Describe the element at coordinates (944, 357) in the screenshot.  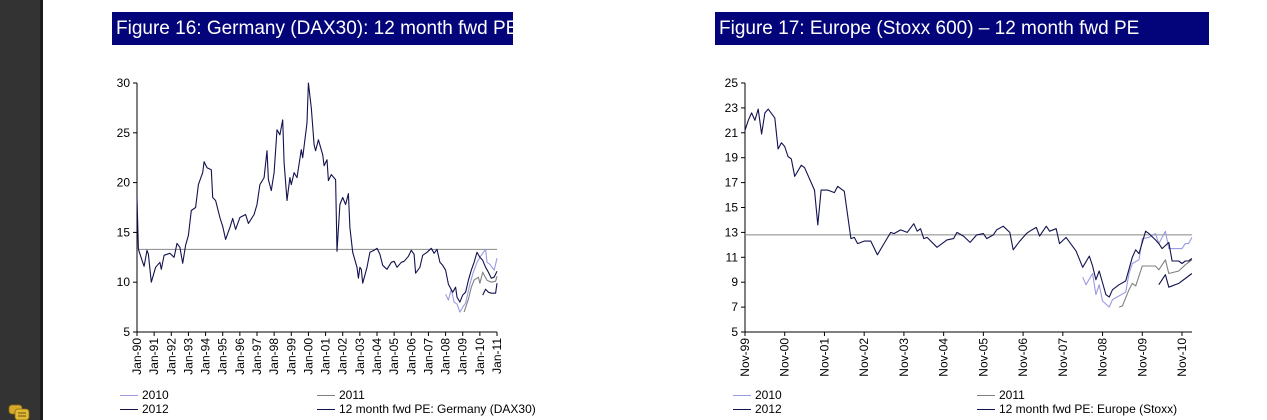
I see `x-tick-label: Nov-04` at that location.